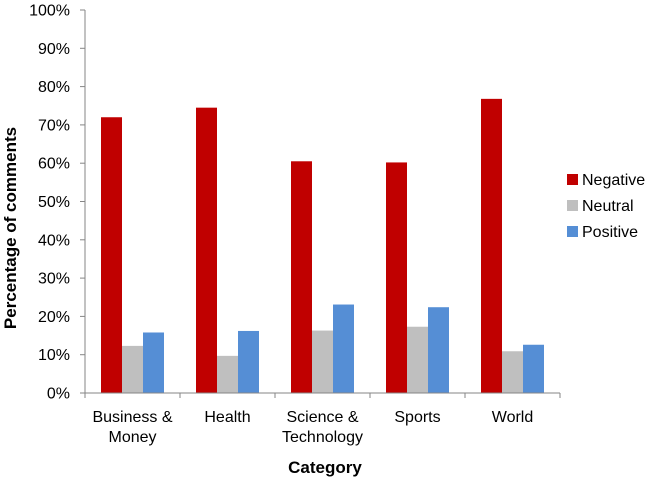 This screenshot has width=662, height=485. I want to click on y-tick-label: 50%, so click(54, 202).